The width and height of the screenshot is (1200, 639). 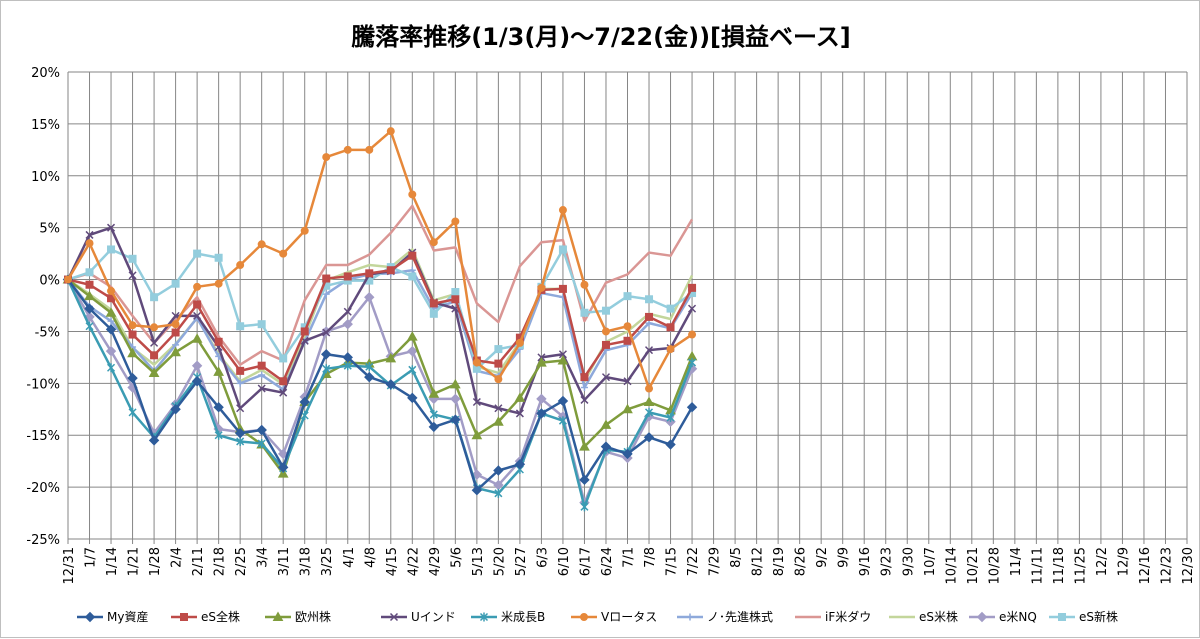 I want to click on x-tick-label: 6/3, so click(x=542, y=557).